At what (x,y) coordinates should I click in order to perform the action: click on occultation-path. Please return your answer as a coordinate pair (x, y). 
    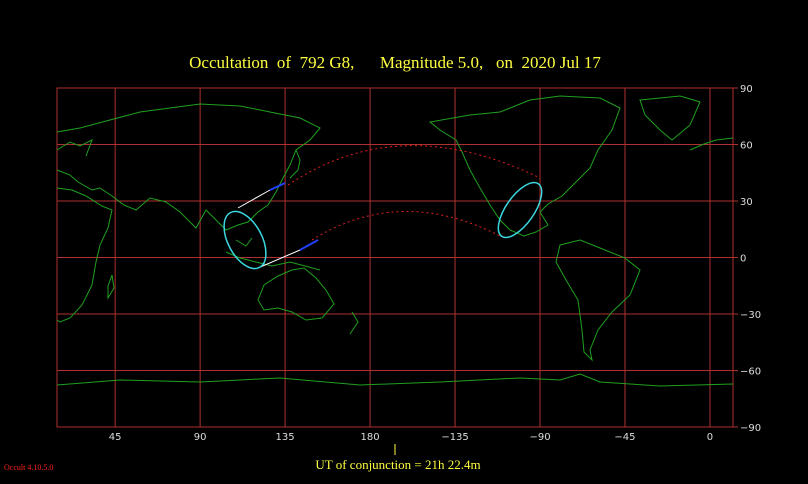
    Looking at the image, I should click on (383, 207).